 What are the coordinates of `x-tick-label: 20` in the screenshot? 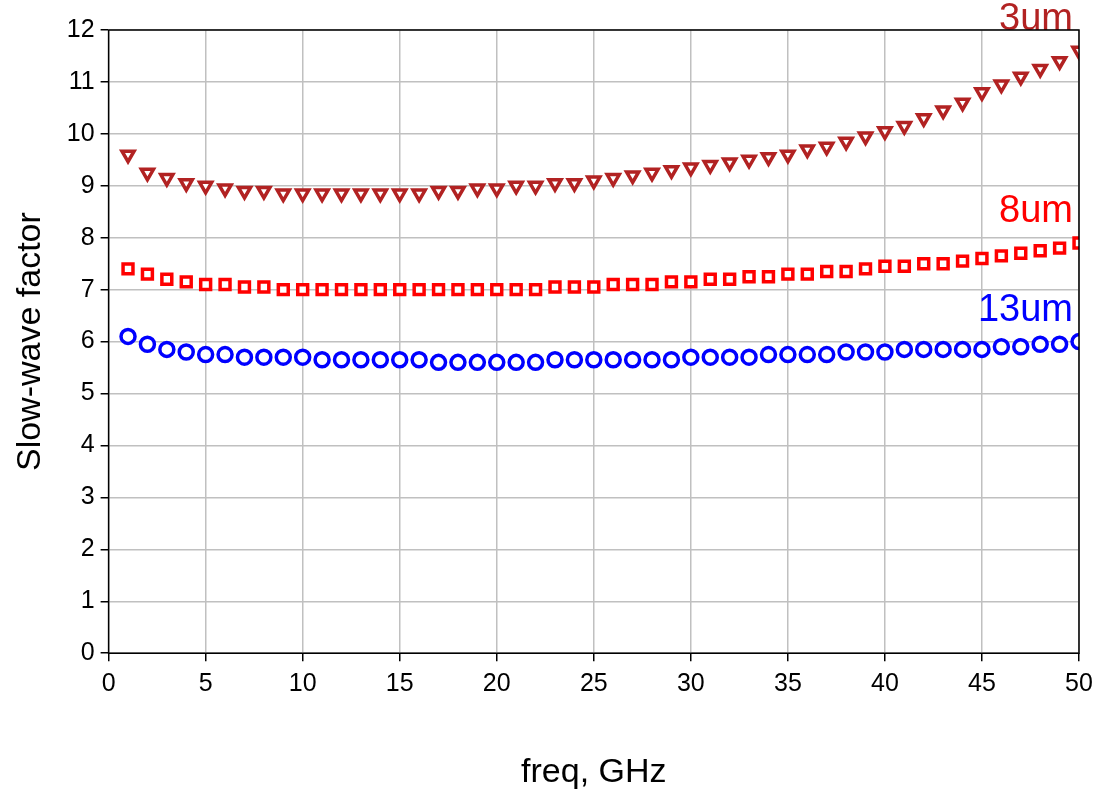 It's located at (496, 682).